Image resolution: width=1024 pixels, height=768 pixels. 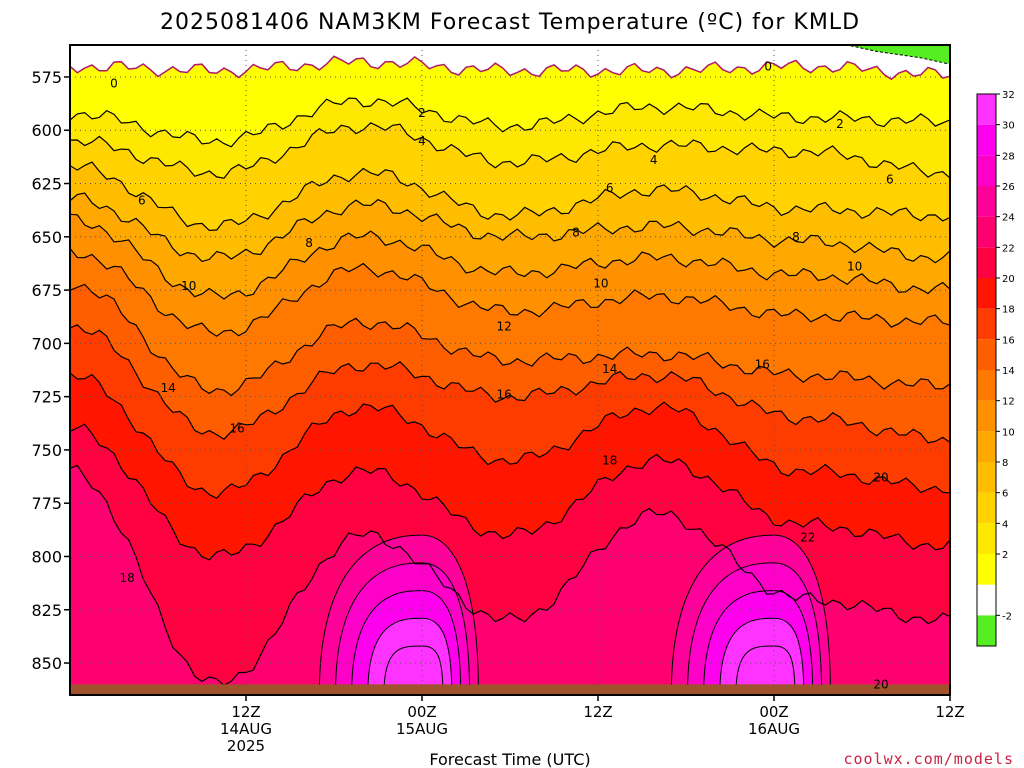 What do you see at coordinates (46, 237) in the screenshot?
I see `y-tick-label: 650` at bounding box center [46, 237].